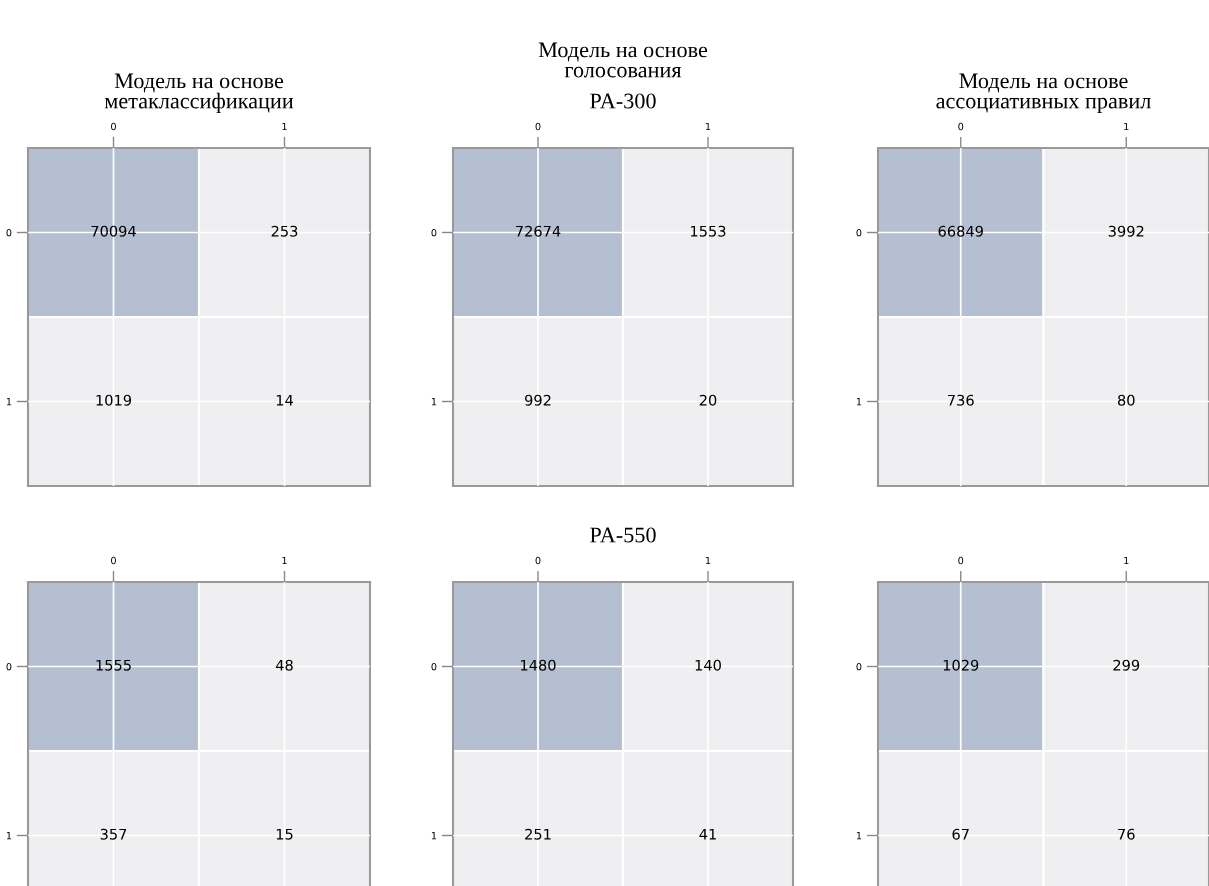 Image resolution: width=1209 pixels, height=886 pixels. Describe the element at coordinates (284, 834) in the screenshot. I see `data-label: 15` at that location.